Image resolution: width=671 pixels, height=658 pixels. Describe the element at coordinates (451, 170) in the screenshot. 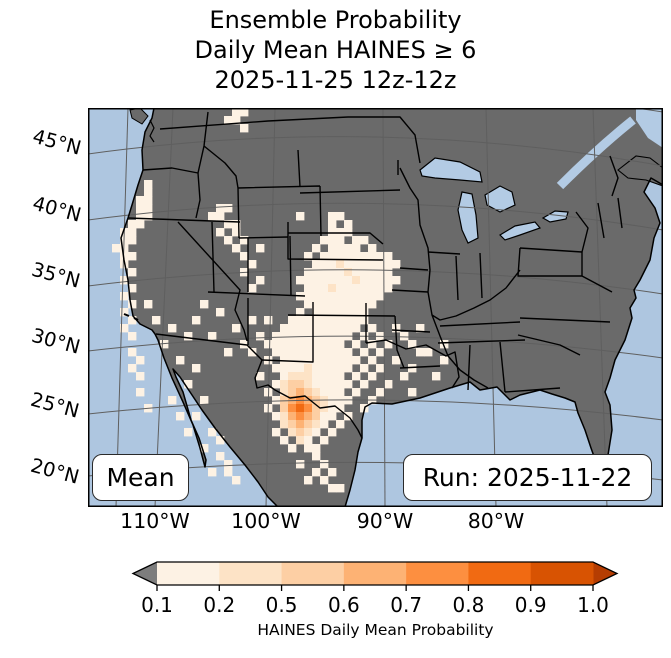

I see `lake-superior` at that location.